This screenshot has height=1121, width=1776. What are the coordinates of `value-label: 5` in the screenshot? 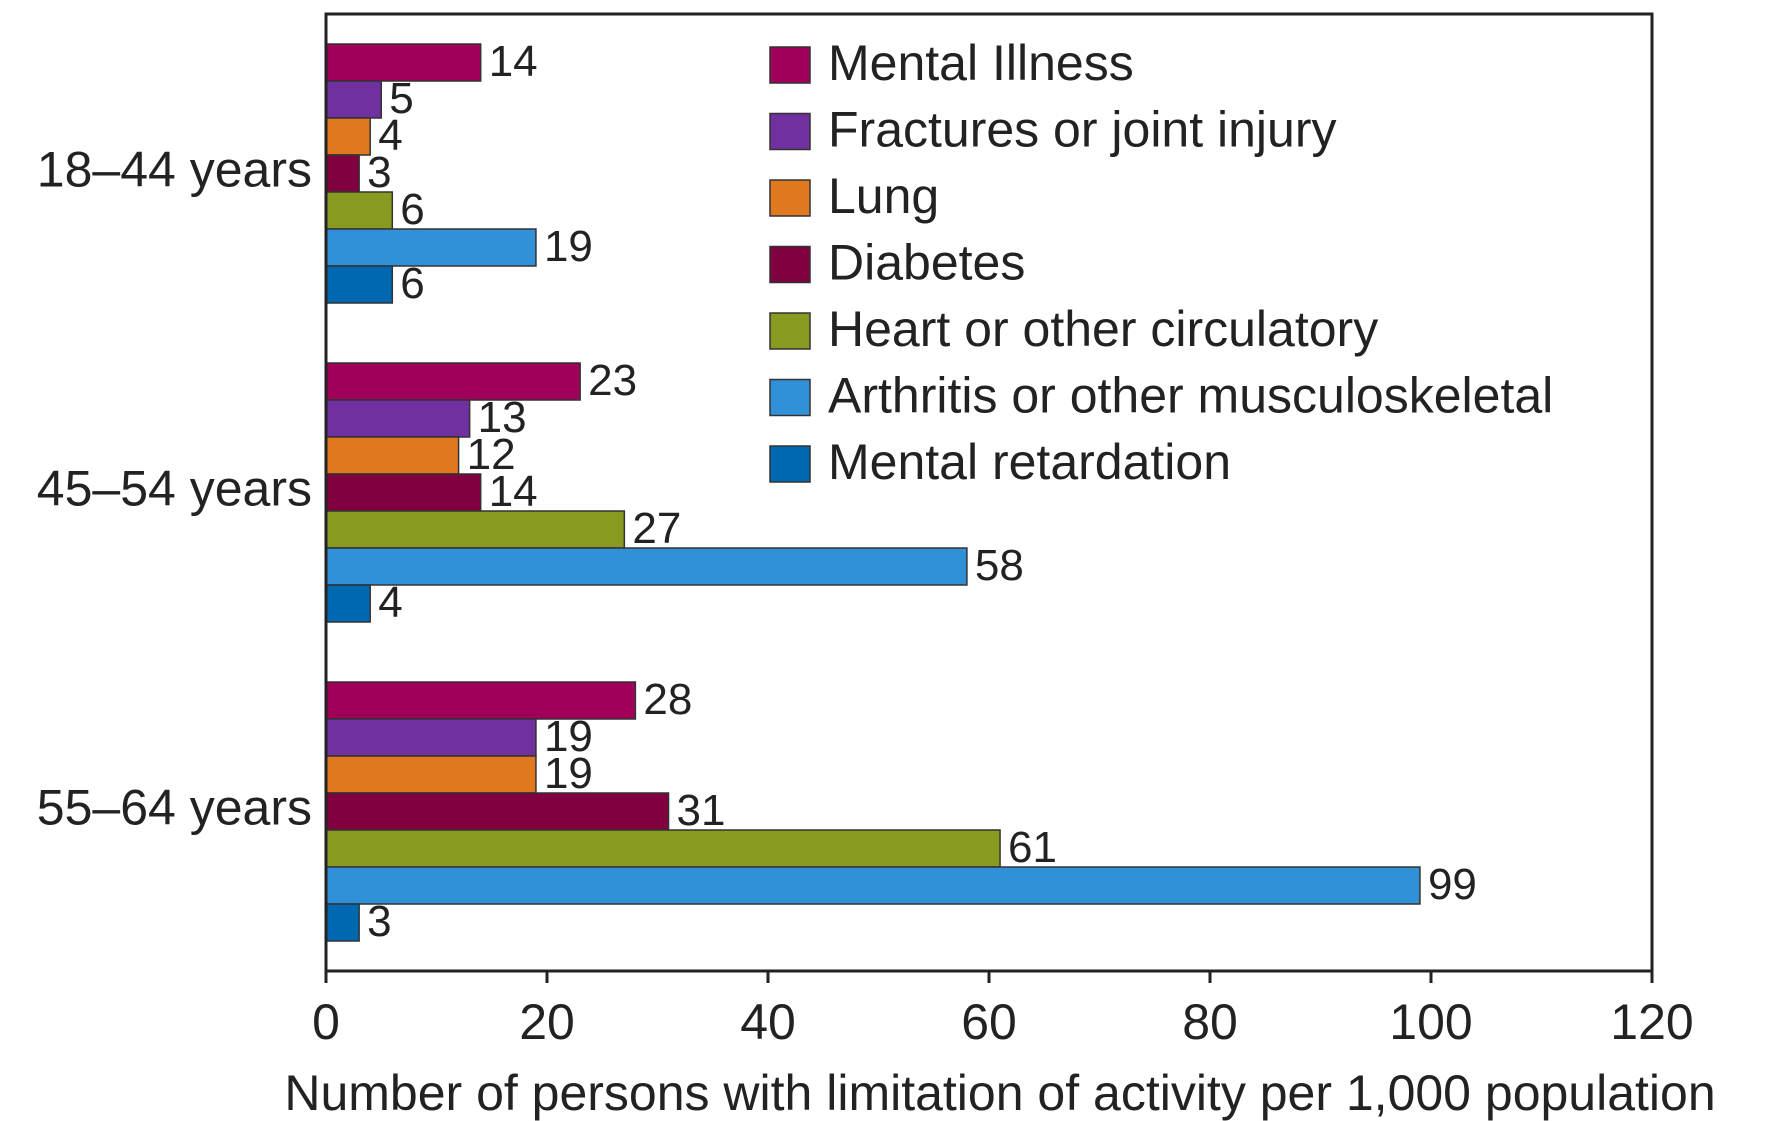 It's located at (401, 98).